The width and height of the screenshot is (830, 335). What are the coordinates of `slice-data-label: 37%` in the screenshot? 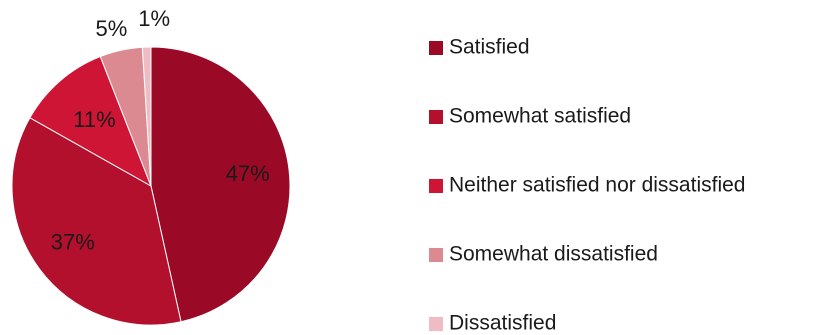 It's located at (73, 242).